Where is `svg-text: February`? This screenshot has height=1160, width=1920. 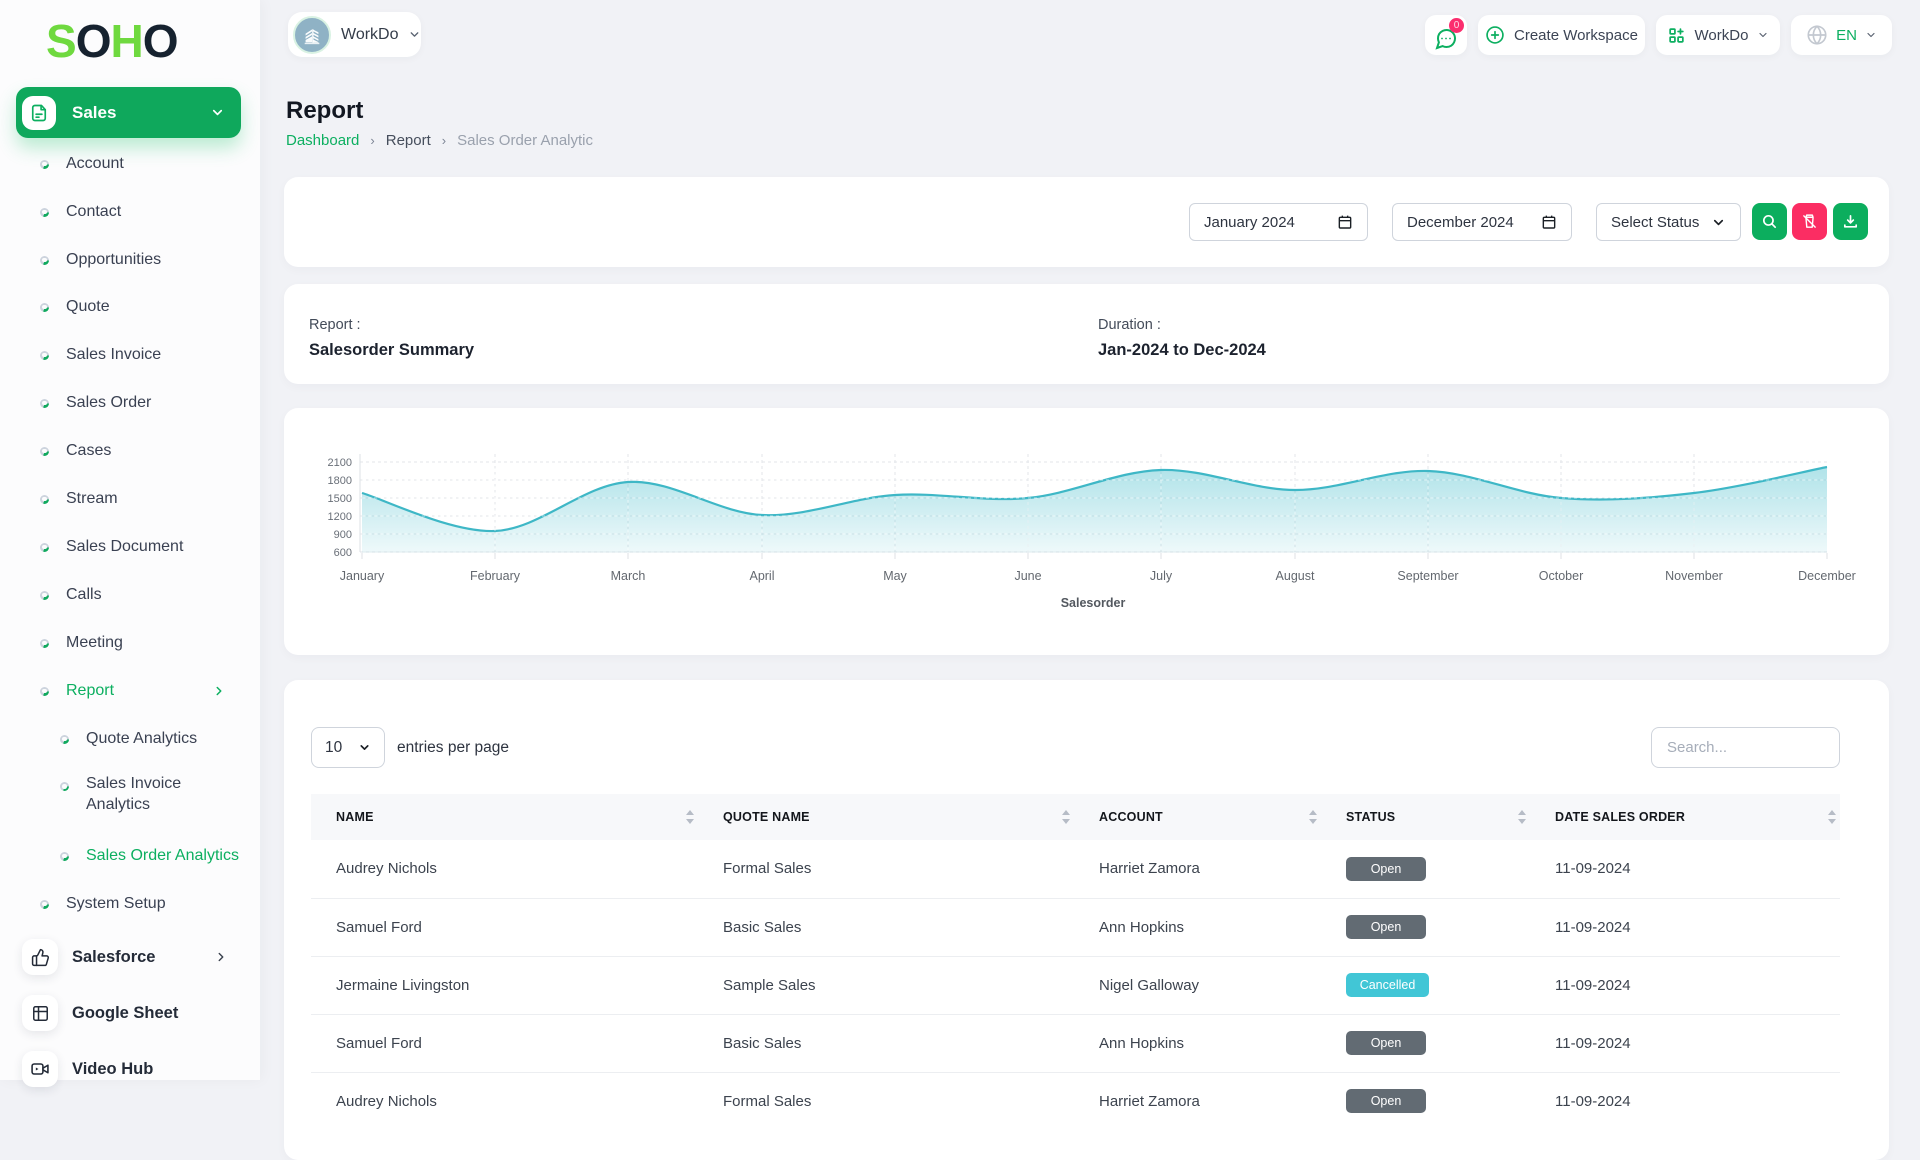 svg-text: February is located at coordinates (495, 576).